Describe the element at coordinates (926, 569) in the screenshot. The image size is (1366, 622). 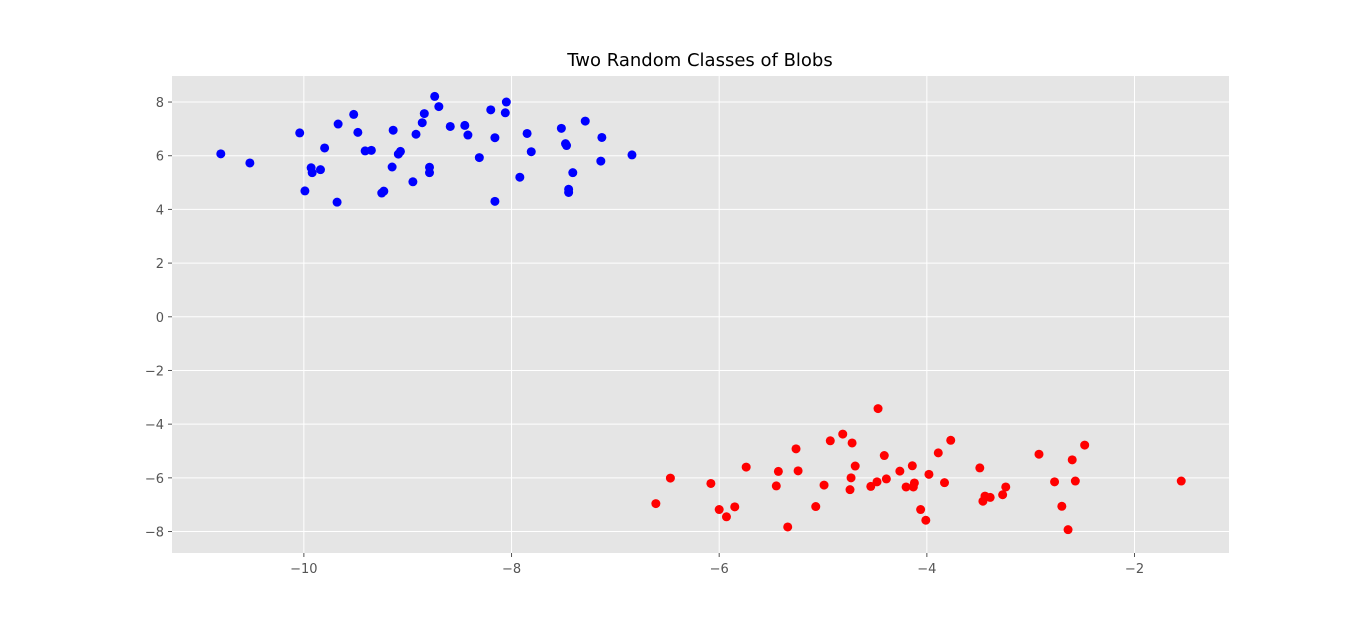
I see `x-tick-label: −4` at that location.